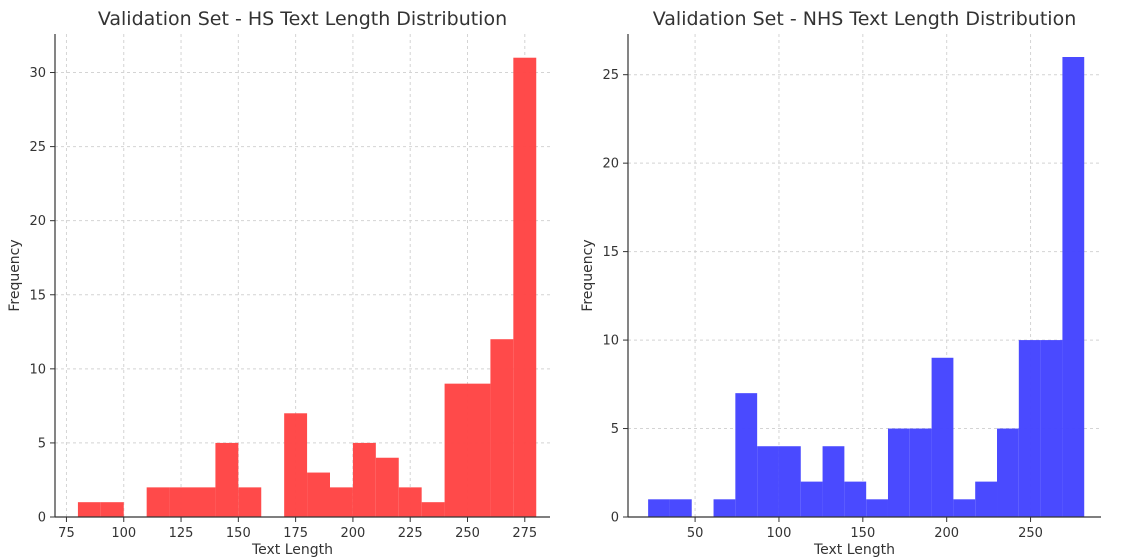 This screenshot has width=1123, height=560. Describe the element at coordinates (695, 533) in the screenshot. I see `nhs-x-tick-label: 50` at that location.